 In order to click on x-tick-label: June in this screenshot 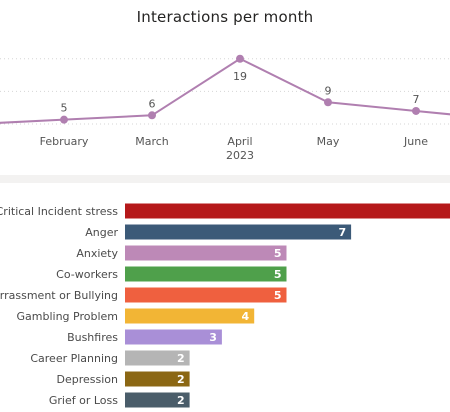, I will do `click(415, 141)`.